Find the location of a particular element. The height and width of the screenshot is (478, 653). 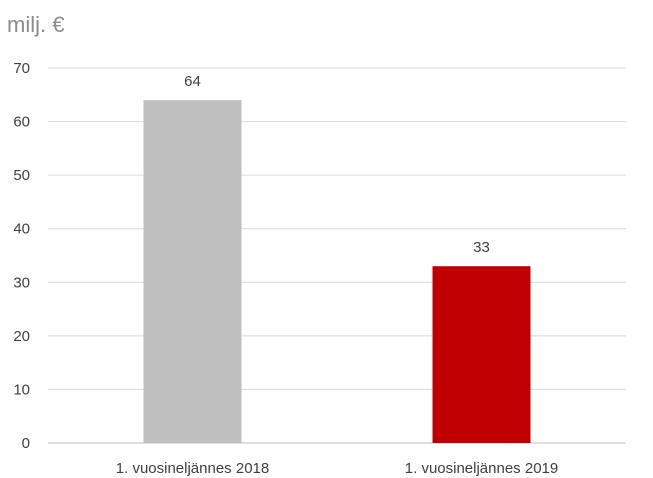

y-axis-ticks: 0 10 20 30 40 50 60 70 is located at coordinates (21, 256).